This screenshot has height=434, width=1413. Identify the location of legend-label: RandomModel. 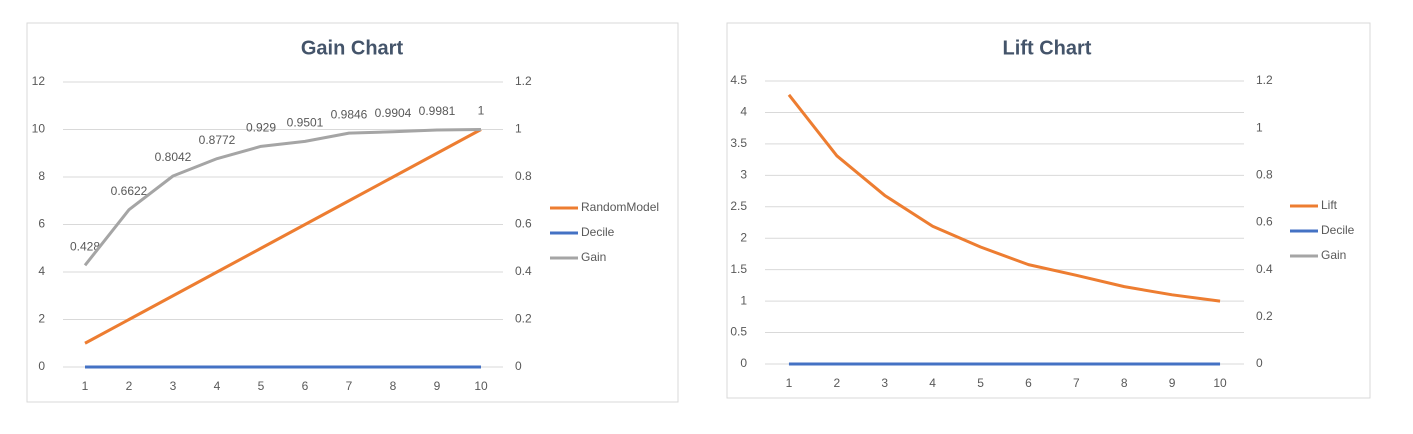
(620, 207).